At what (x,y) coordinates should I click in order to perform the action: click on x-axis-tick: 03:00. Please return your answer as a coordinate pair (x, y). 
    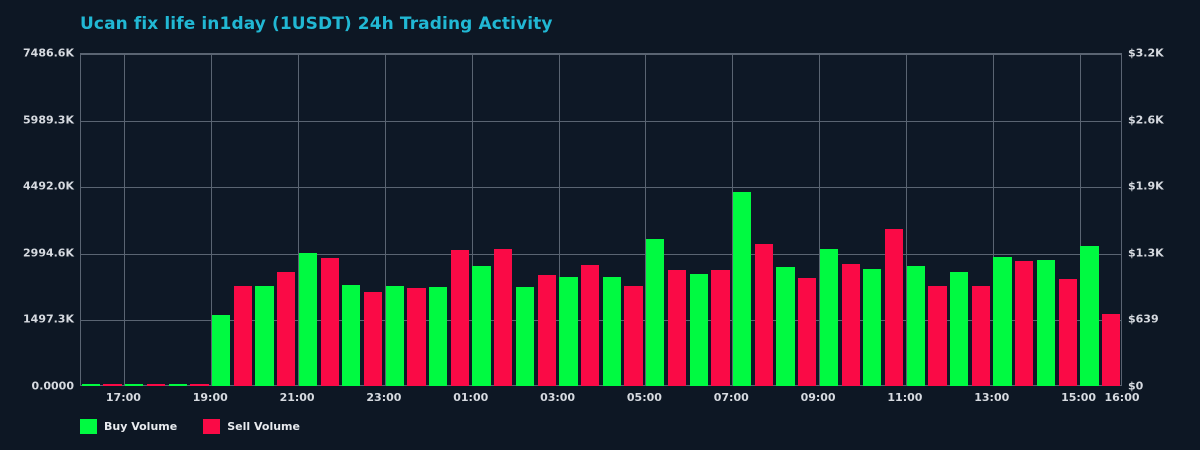
    Looking at the image, I should click on (558, 397).